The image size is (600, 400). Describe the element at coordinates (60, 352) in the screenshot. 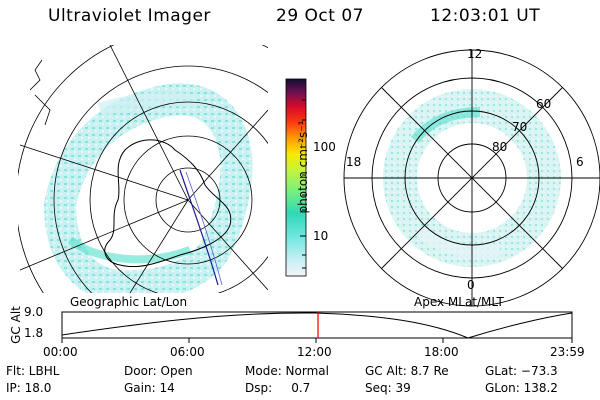

I see `orbit-xtick-0000: 00:00` at that location.